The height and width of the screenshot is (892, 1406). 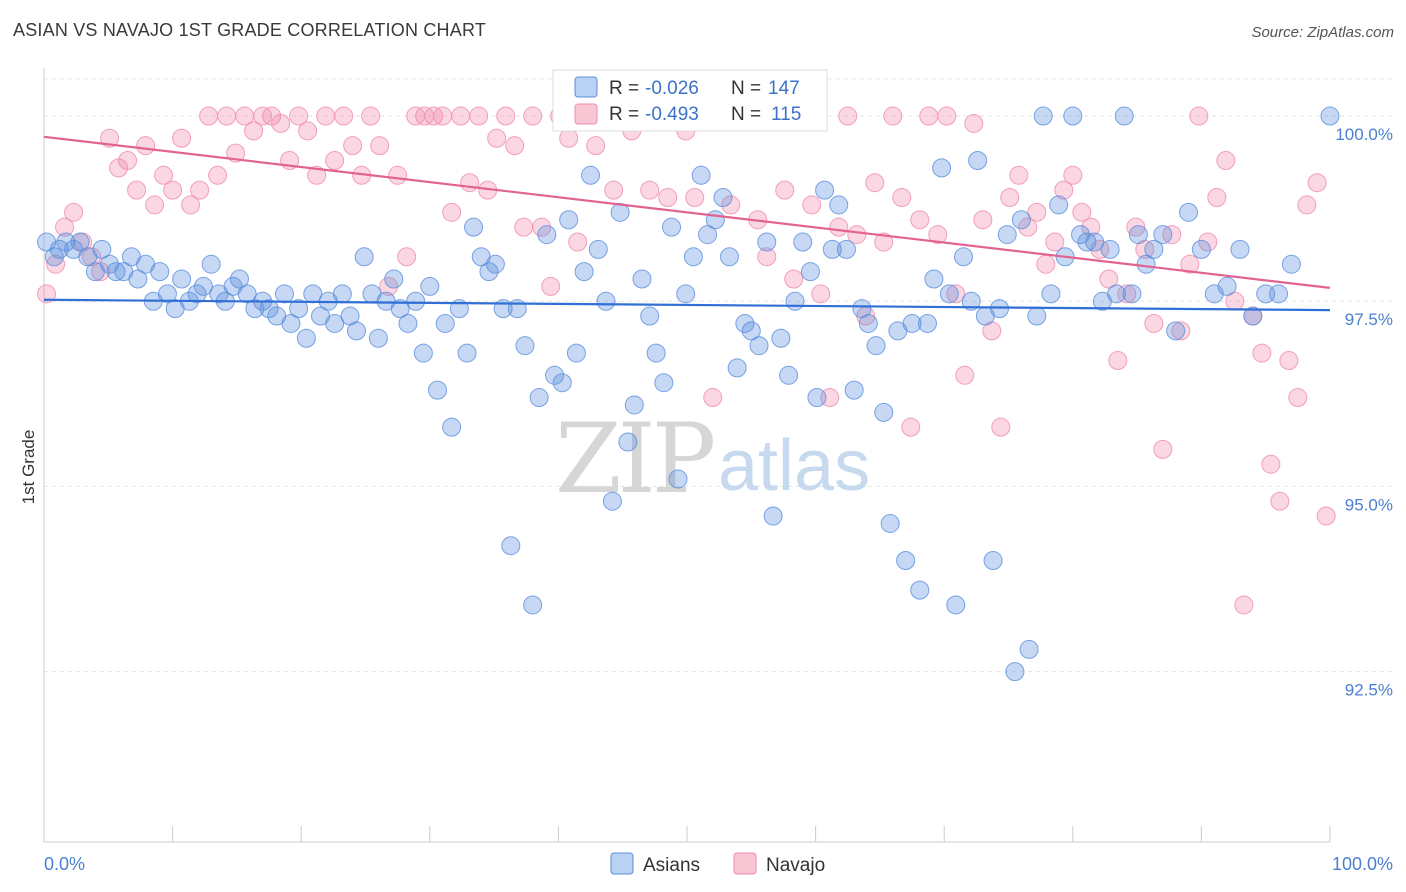 I want to click on asian-n-label: N =, so click(x=746, y=88).